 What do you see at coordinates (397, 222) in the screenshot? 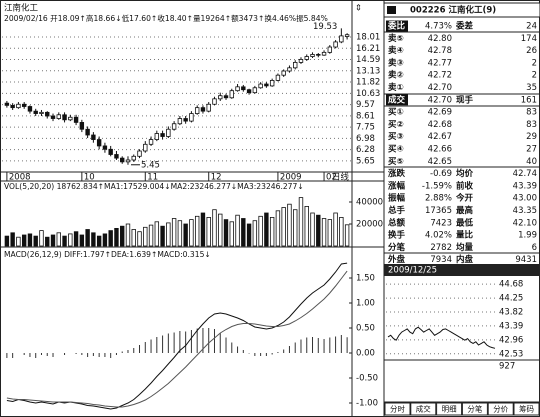
I see `row-label: 总额` at bounding box center [397, 222].